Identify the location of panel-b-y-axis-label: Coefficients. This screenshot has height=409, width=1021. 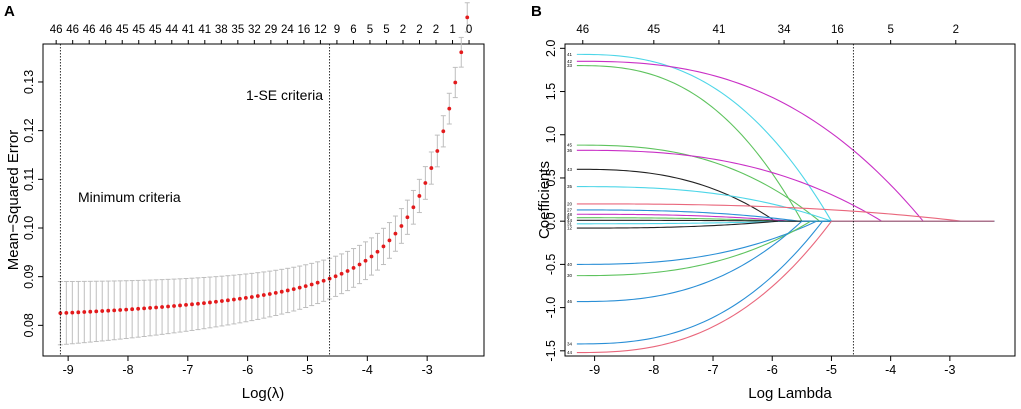
(544, 200).